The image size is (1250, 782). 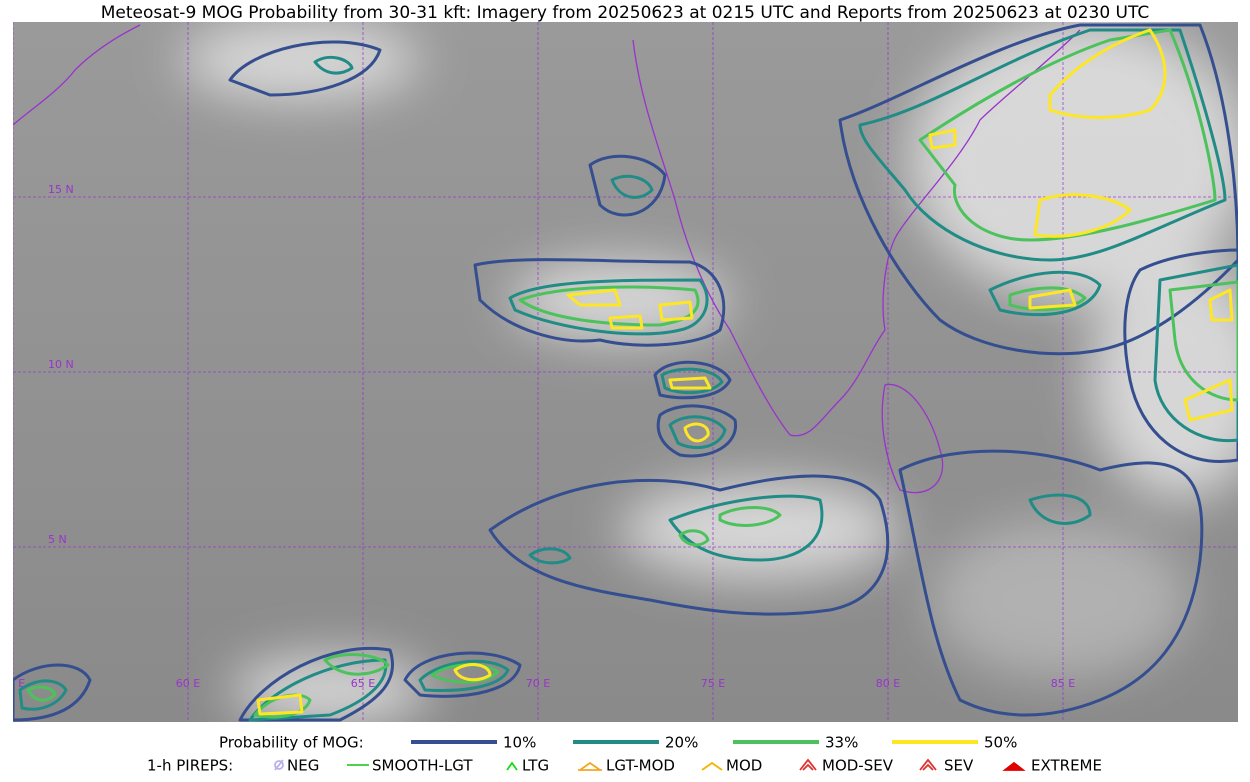 What do you see at coordinates (841, 743) in the screenshot?
I see `legend-label: 33%` at bounding box center [841, 743].